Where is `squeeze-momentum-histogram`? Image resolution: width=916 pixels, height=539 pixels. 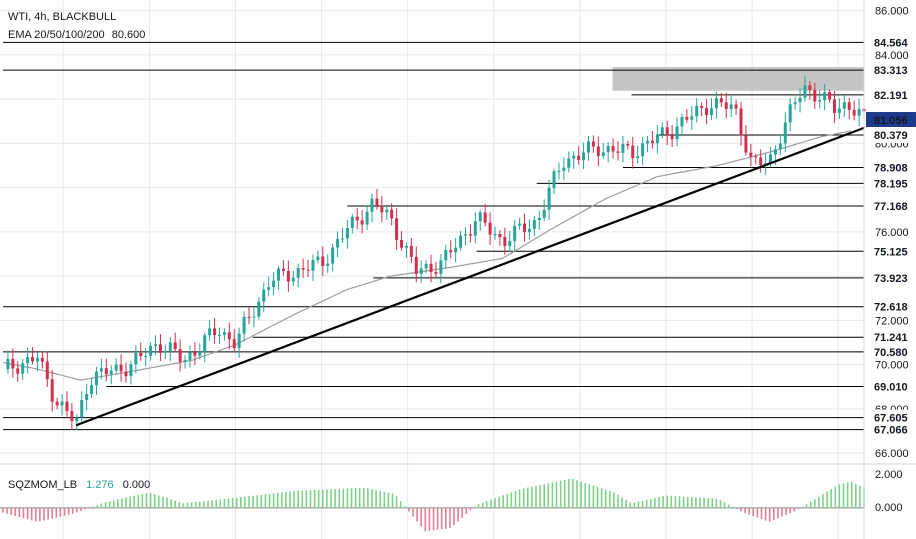 squeeze-momentum-histogram is located at coordinates (432, 505).